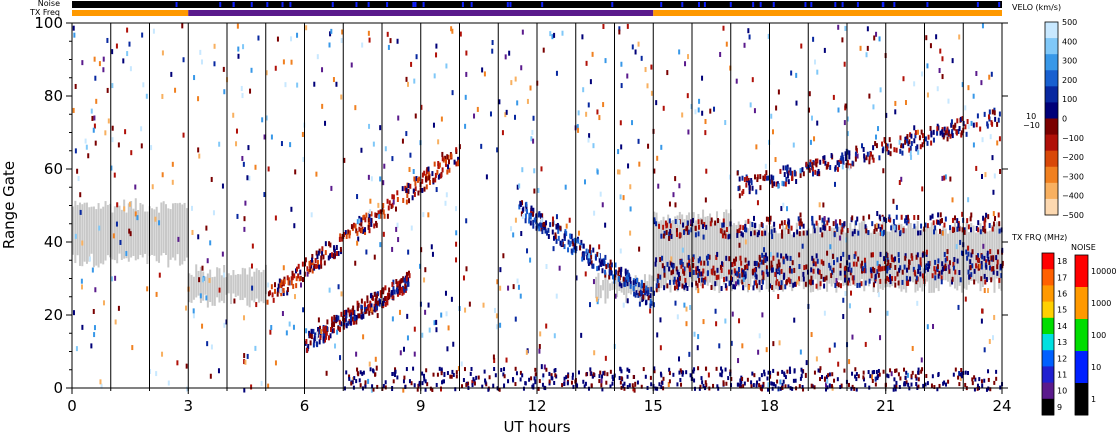 This screenshot has width=1118, height=435. Describe the element at coordinates (1103, 271) in the screenshot. I see `noise-tick-label: 10000` at that location.